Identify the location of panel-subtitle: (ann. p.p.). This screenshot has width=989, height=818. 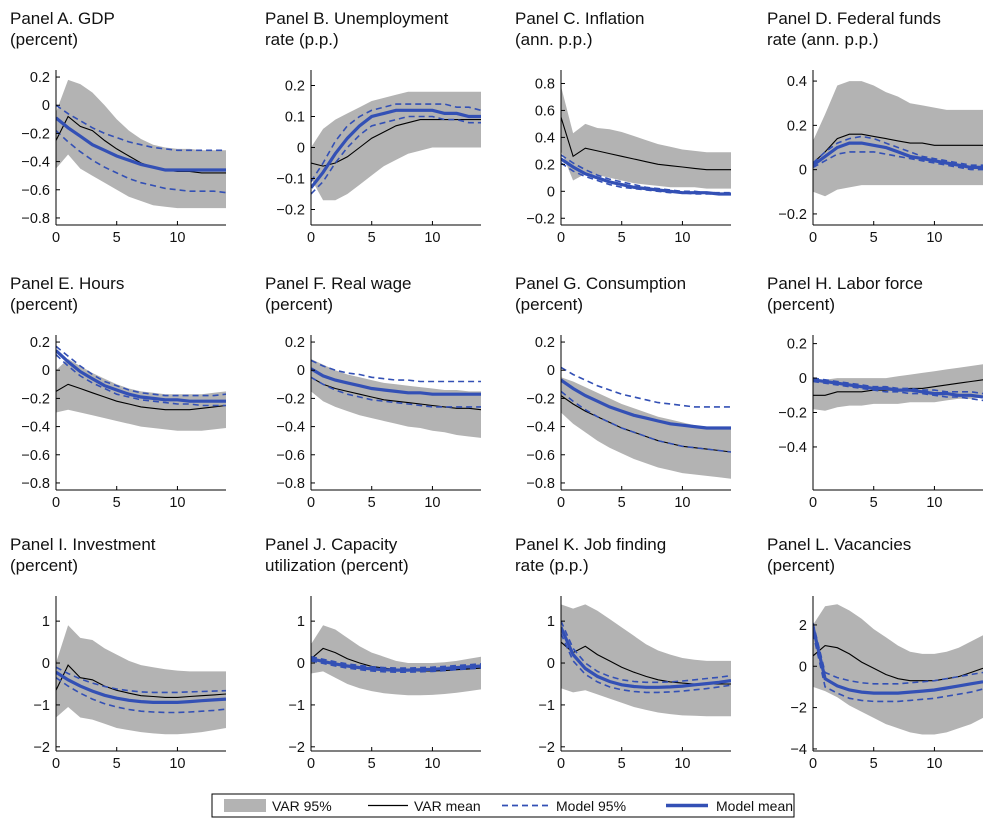
(554, 39).